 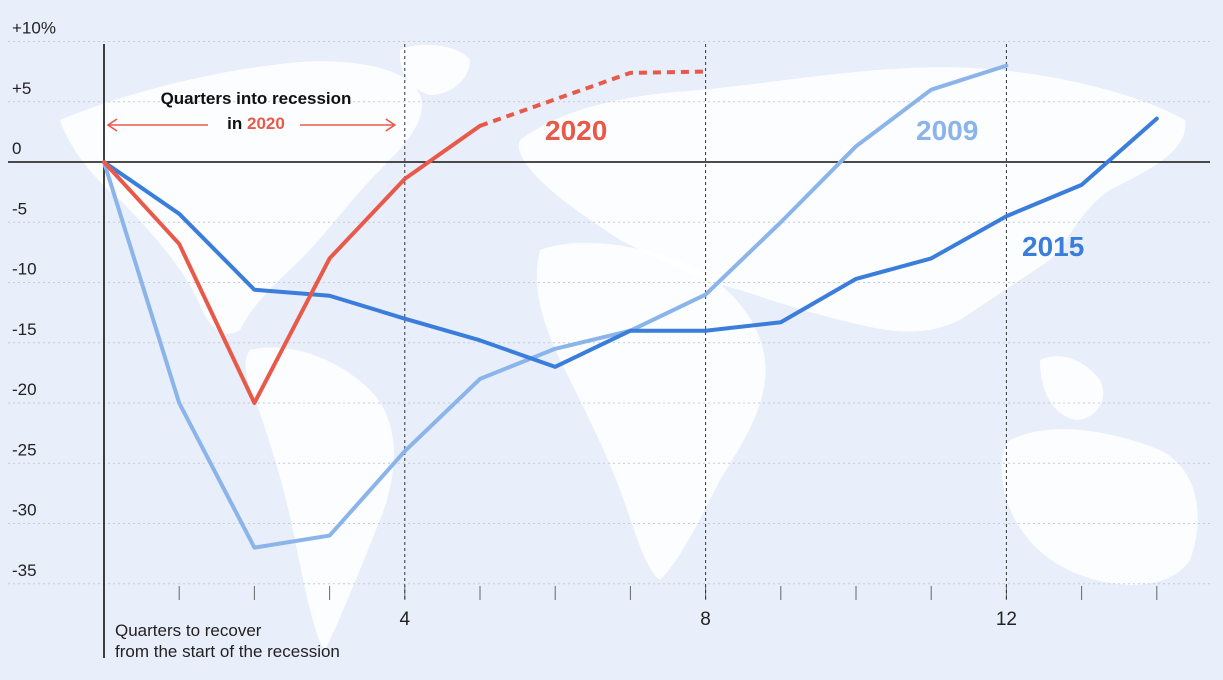 I want to click on y-tick-label-4: -10, so click(x=24, y=269).